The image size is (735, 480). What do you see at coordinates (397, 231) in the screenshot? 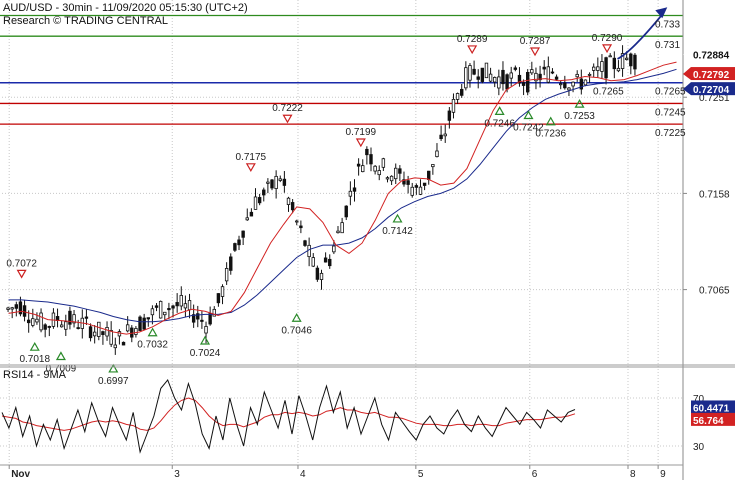
I see `annotation-label: 0.7142` at bounding box center [397, 231].